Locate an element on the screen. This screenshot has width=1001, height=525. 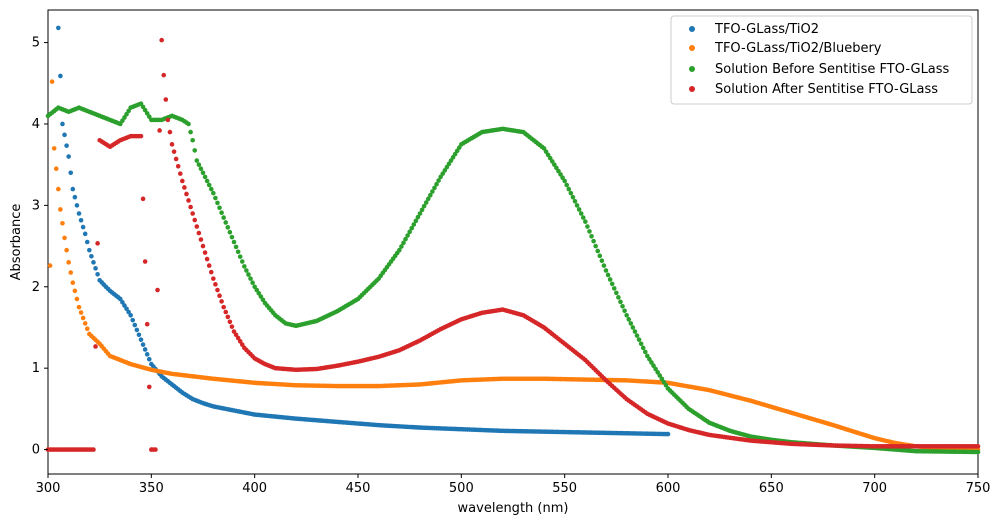
y-tick-label-2: 2 is located at coordinates (36, 287).